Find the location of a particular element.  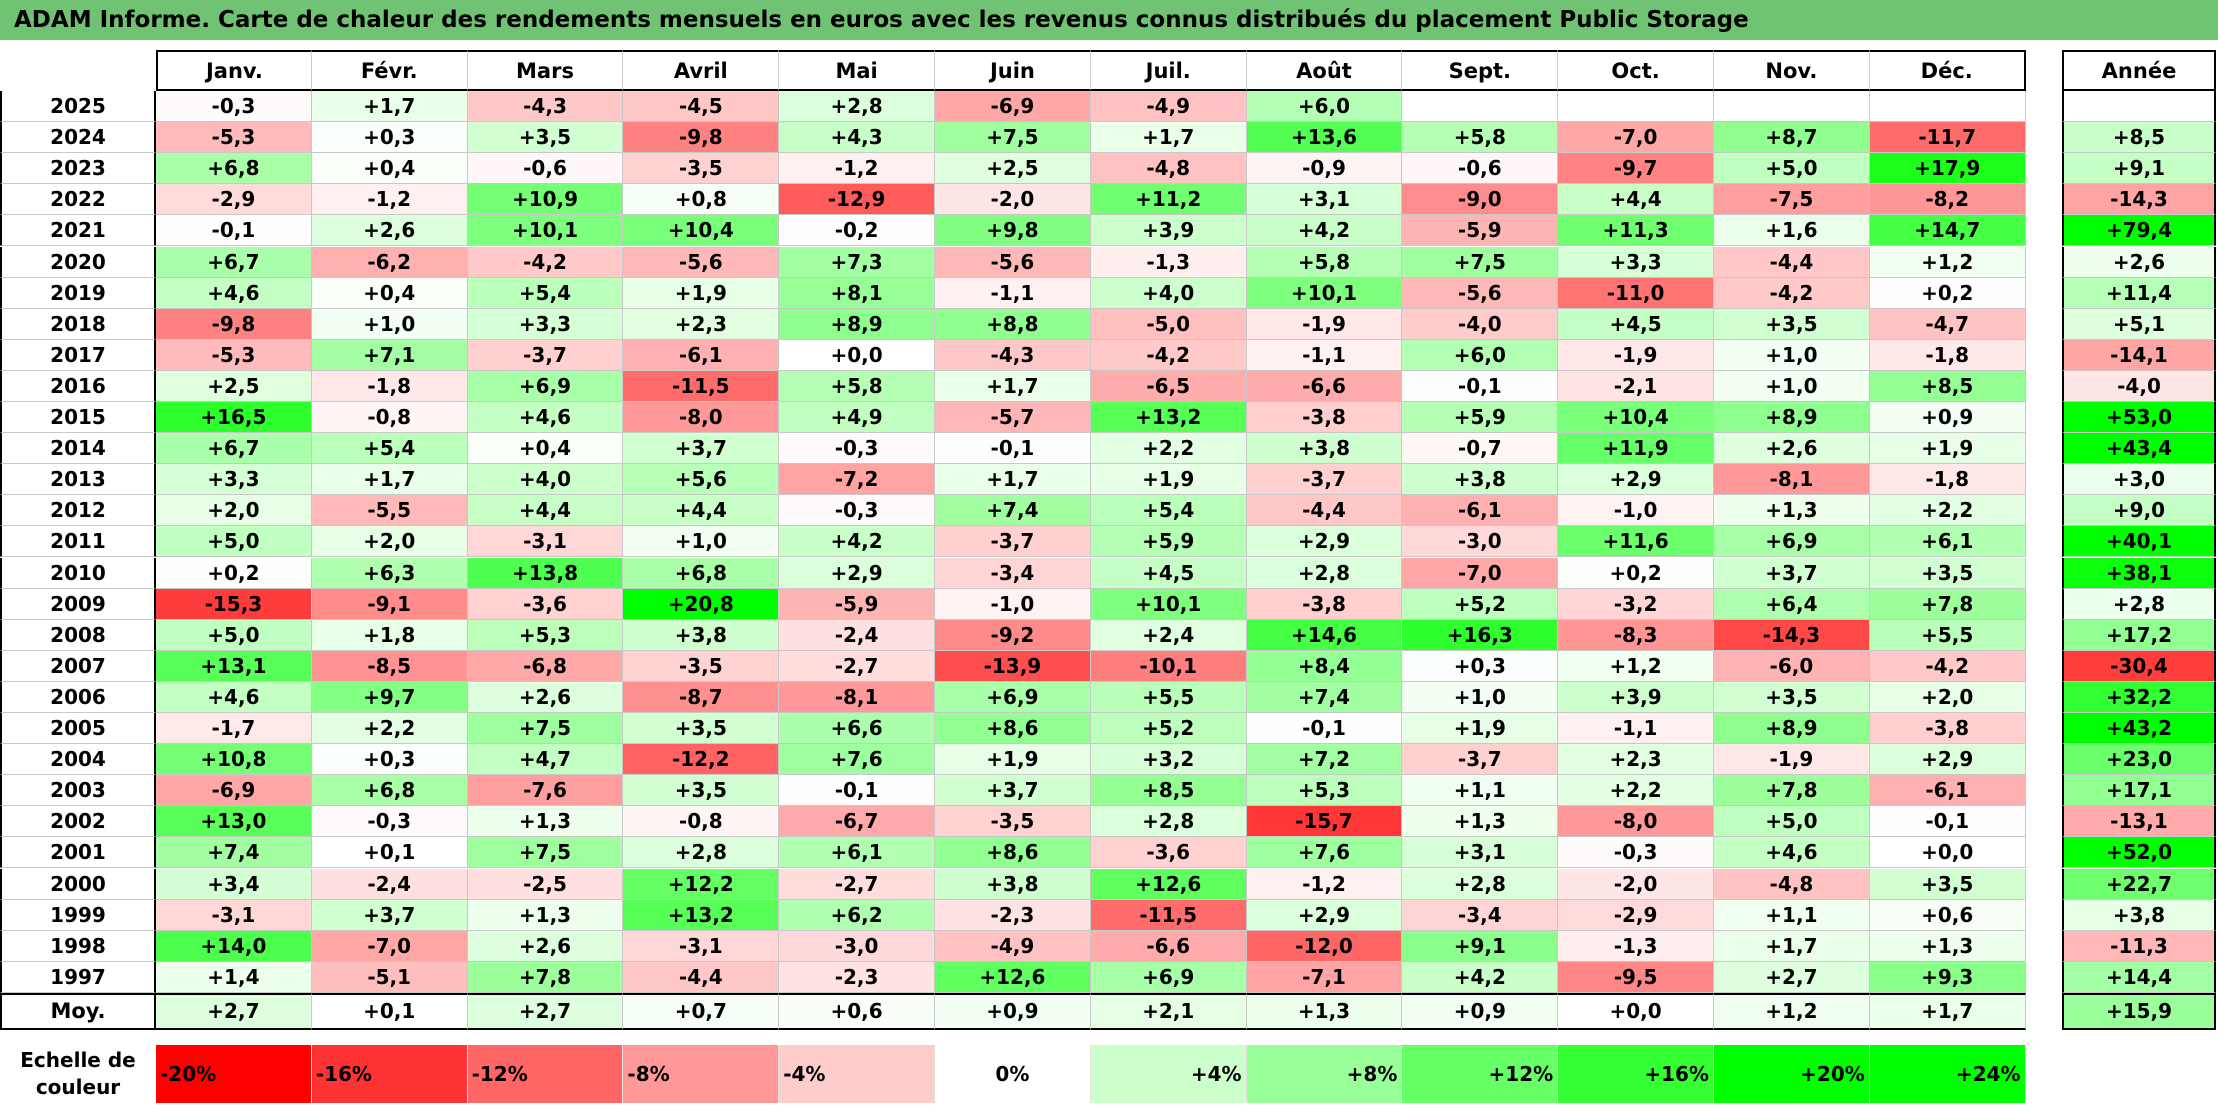

heatmap-cell: -8,7 is located at coordinates (701, 697).